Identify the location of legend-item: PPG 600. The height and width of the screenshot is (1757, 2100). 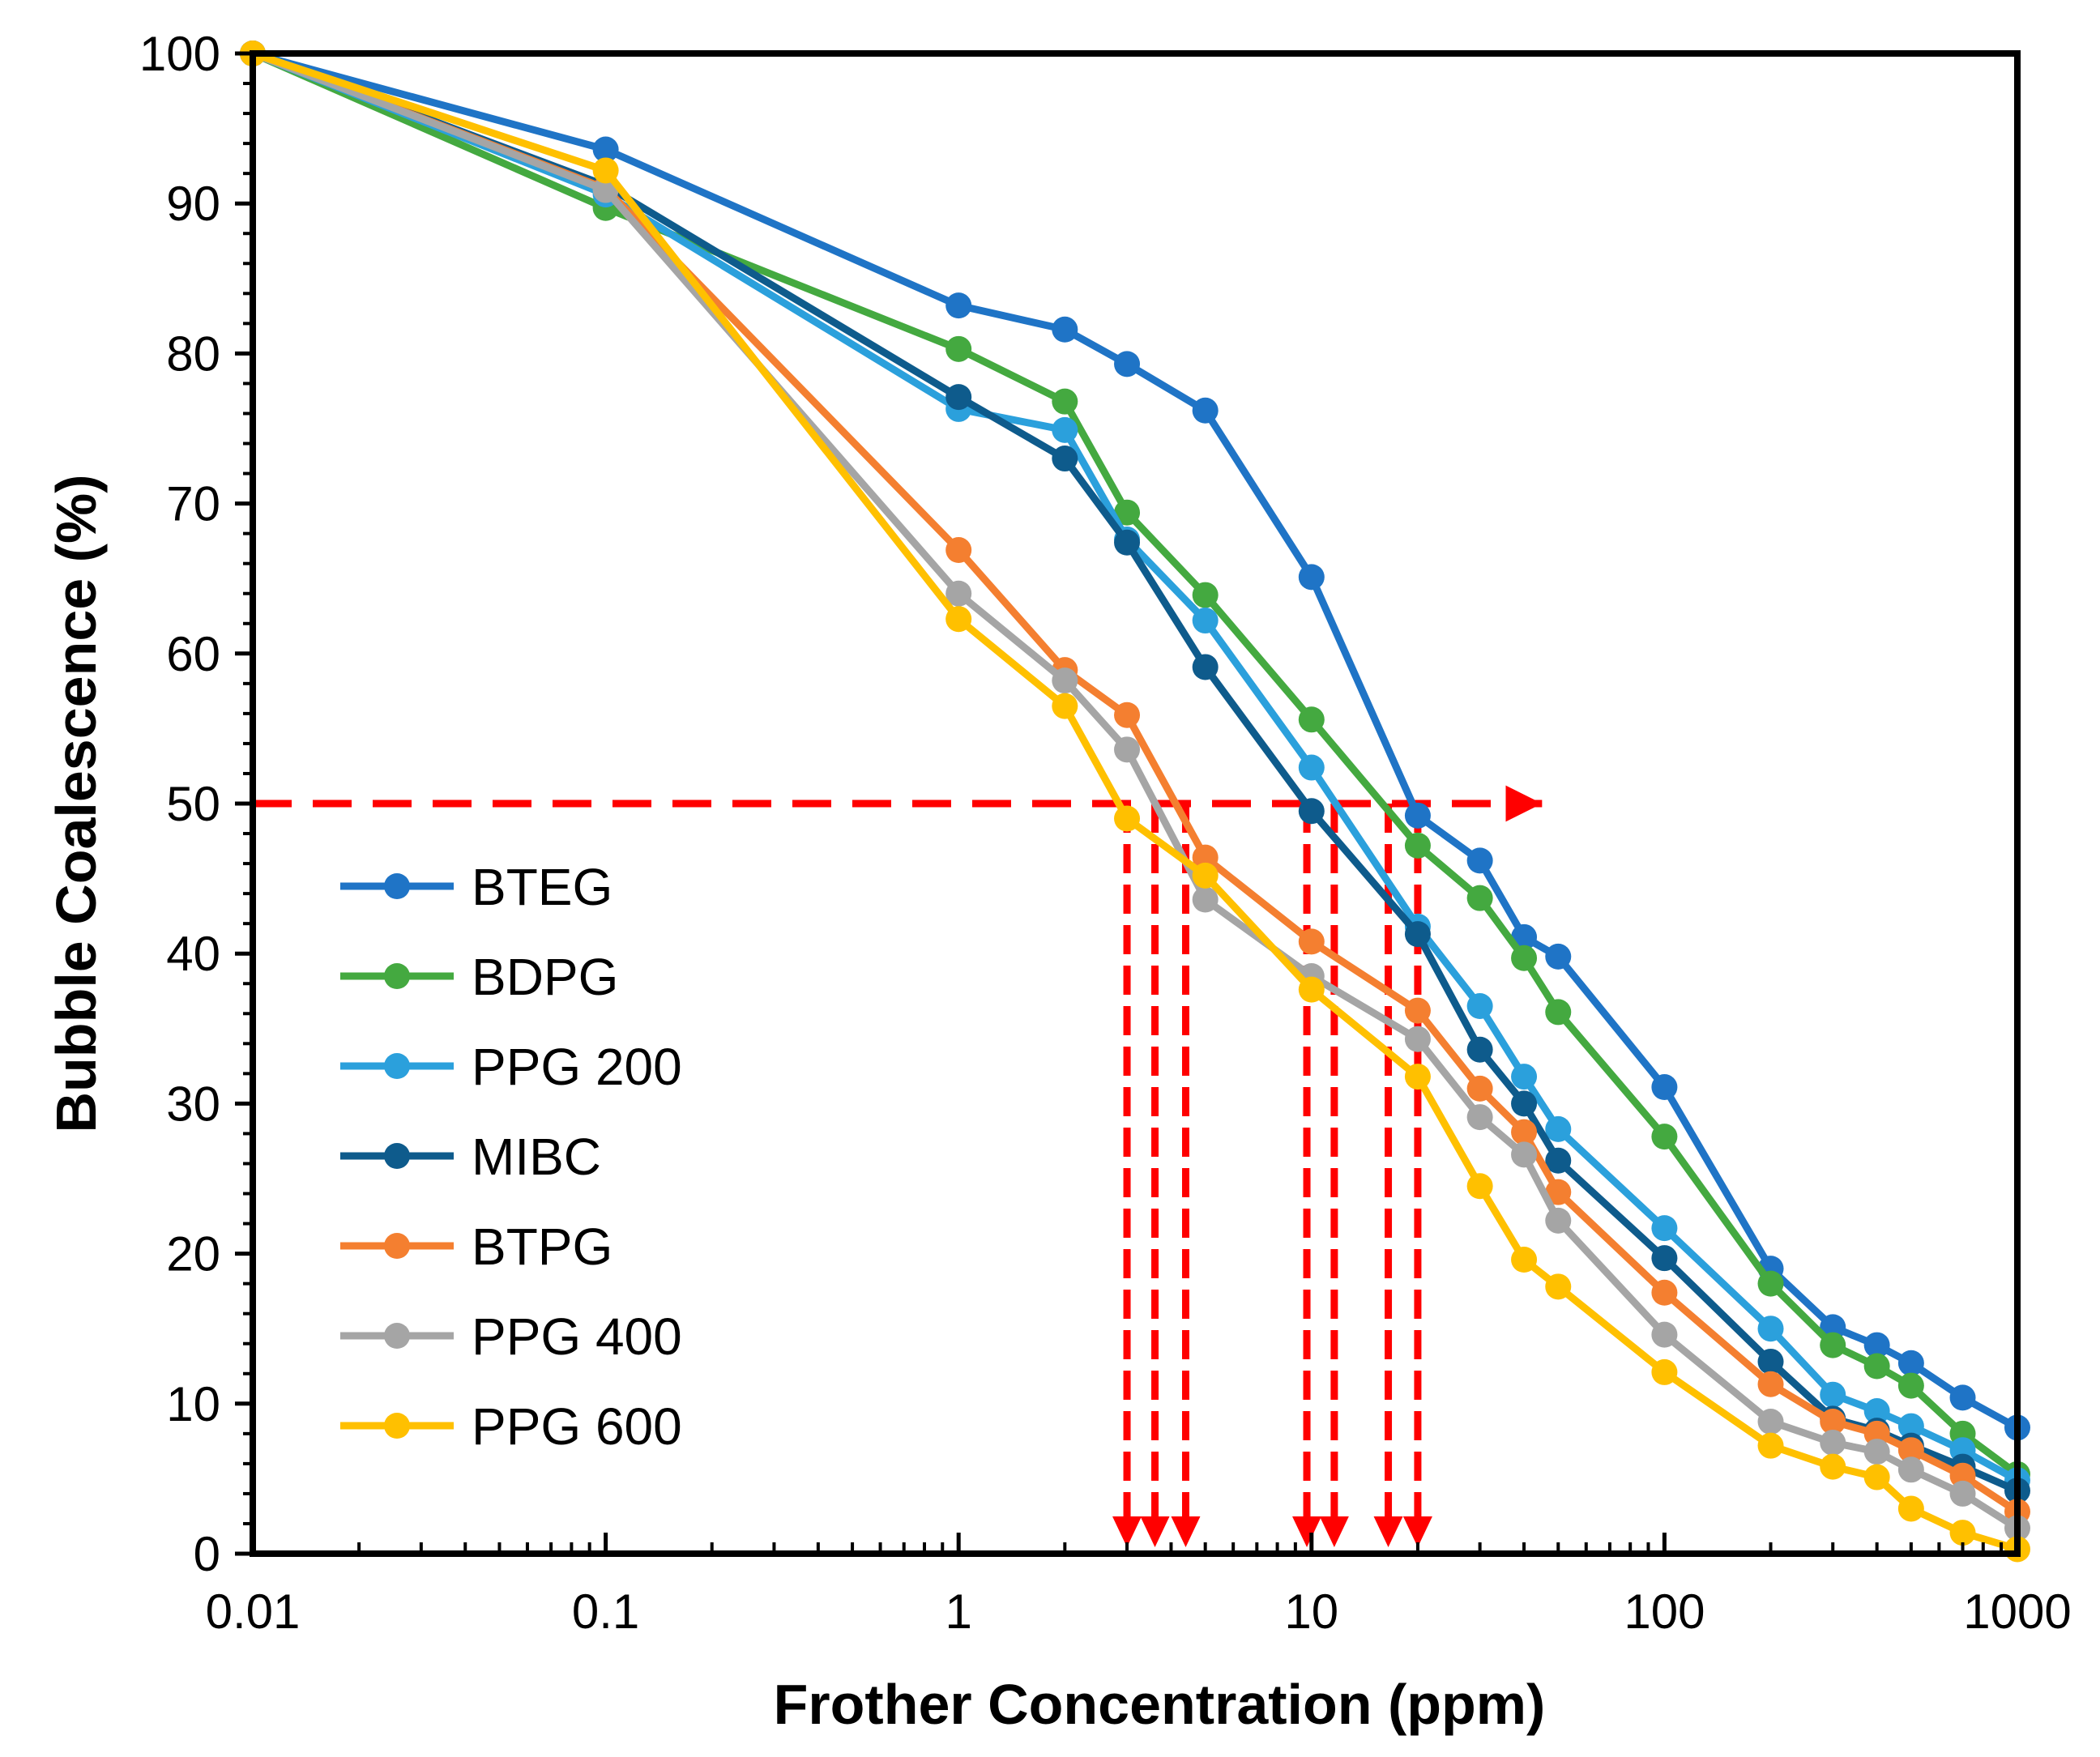
(511, 1426).